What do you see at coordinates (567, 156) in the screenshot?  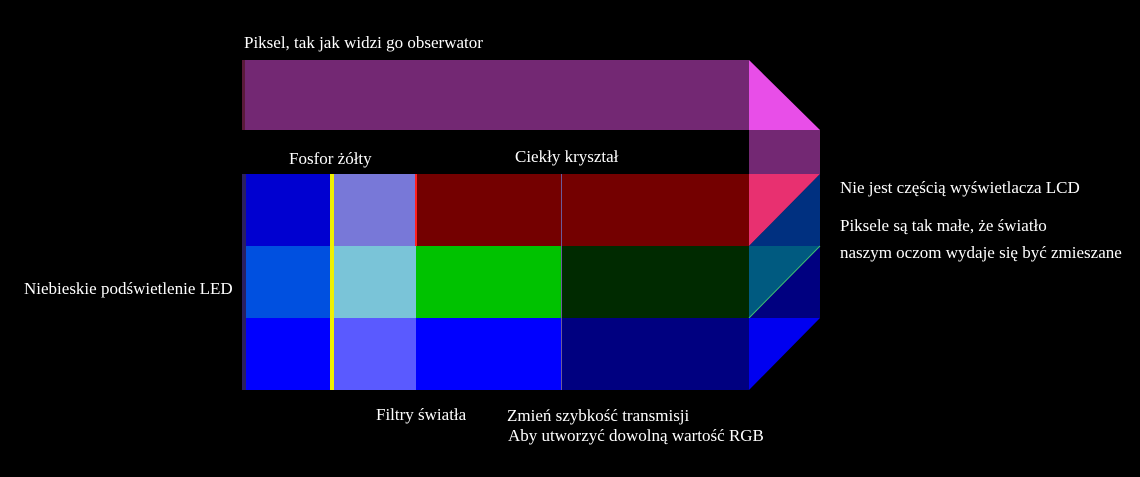 I see `liquid-crystal-label: Ciekły kryształ` at bounding box center [567, 156].